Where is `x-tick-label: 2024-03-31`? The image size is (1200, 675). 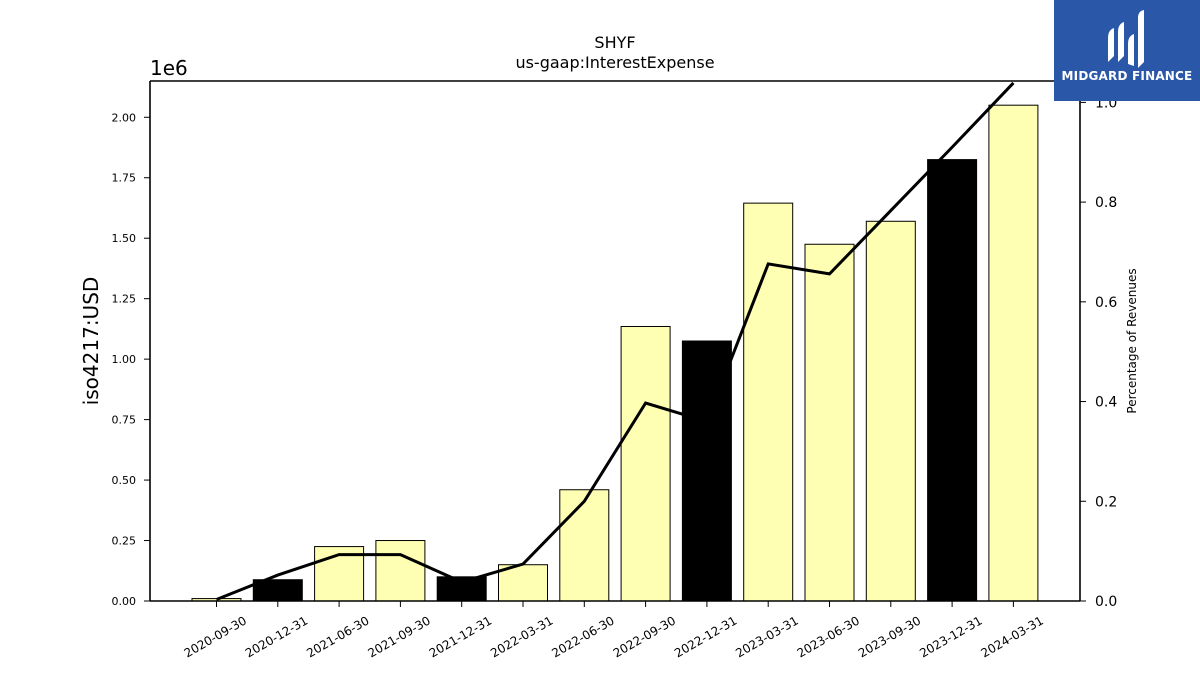 x-tick-label: 2024-03-31 is located at coordinates (1011, 636).